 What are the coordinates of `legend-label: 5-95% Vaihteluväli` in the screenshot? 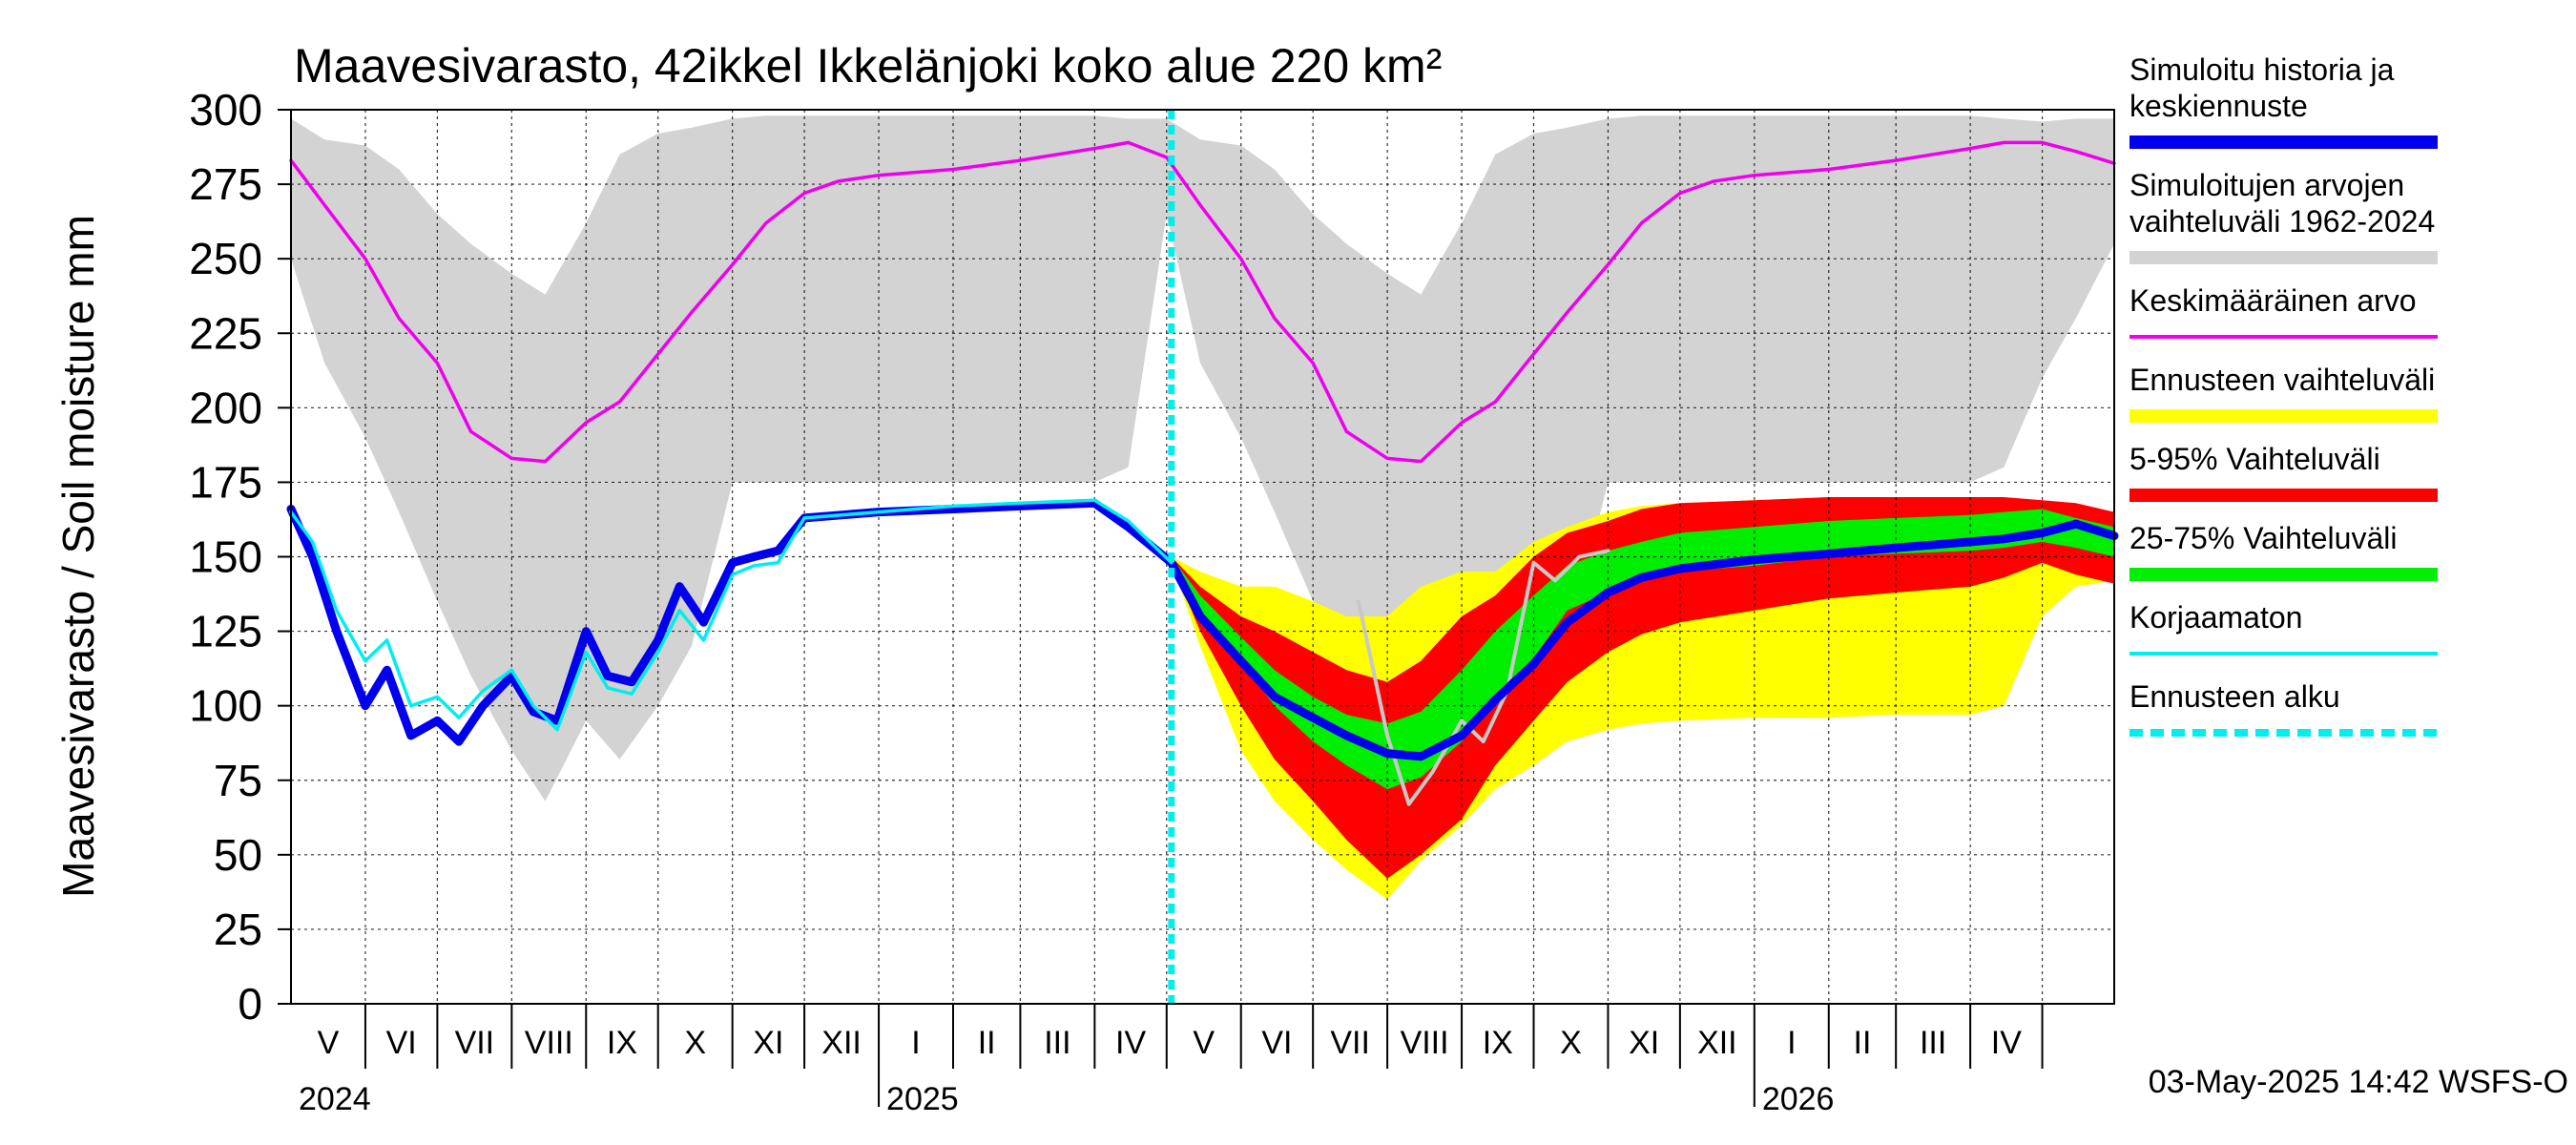 It's located at (2254, 459).